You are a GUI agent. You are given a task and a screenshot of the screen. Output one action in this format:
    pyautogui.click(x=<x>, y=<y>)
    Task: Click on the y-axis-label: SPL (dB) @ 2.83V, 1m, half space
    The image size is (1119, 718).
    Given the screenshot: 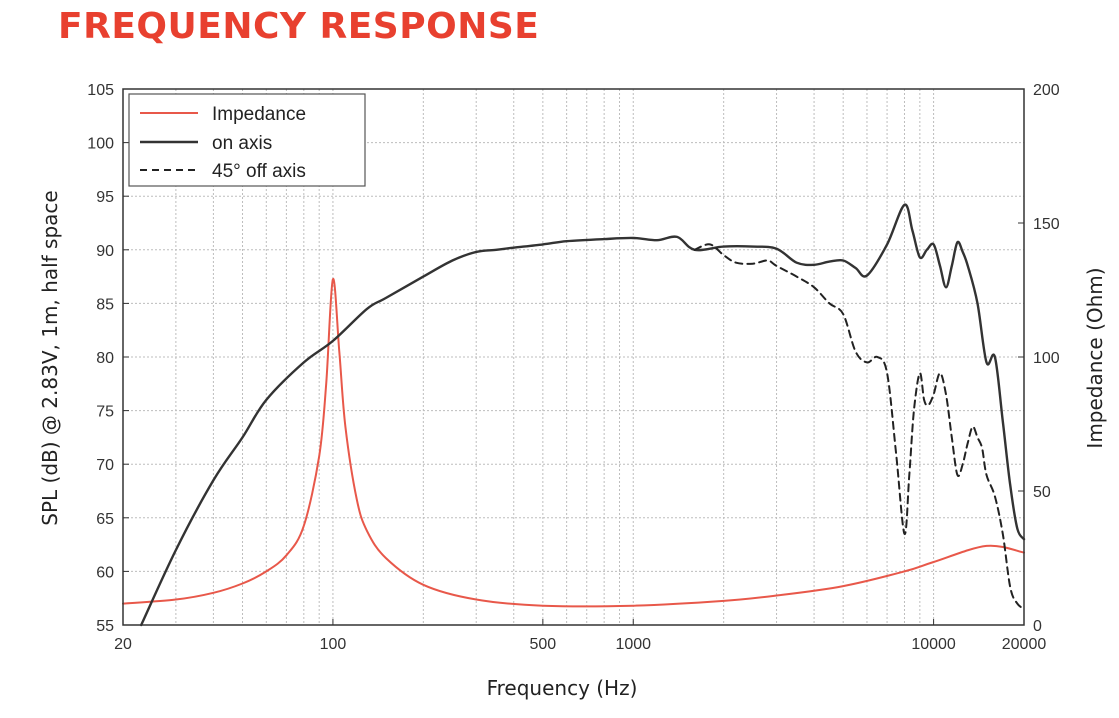 What is the action you would take?
    pyautogui.click(x=50, y=357)
    